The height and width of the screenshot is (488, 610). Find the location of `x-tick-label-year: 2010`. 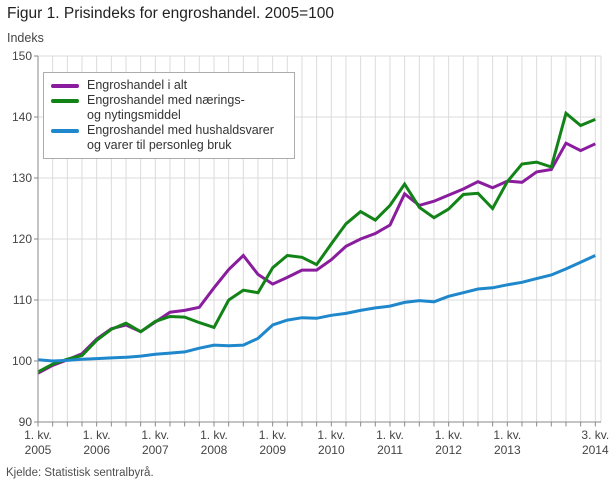

x-tick-label-year: 2010 is located at coordinates (331, 450).